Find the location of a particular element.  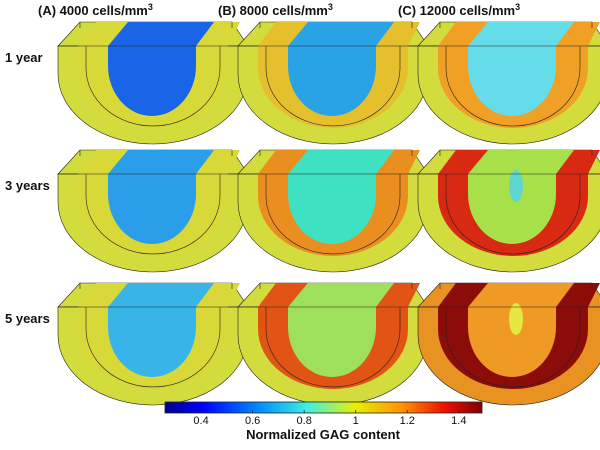

row-label: 5 years is located at coordinates (27, 318).